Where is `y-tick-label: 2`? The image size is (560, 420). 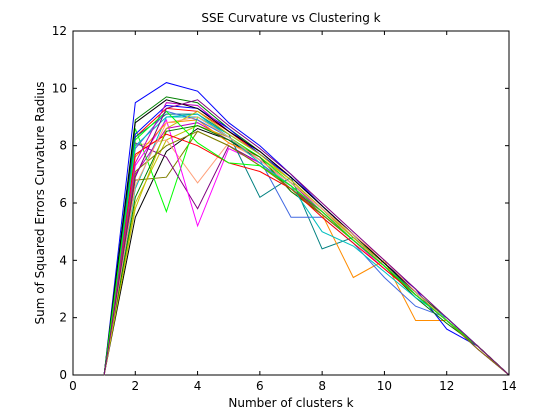
y-tick-label: 2 is located at coordinates (63, 318).